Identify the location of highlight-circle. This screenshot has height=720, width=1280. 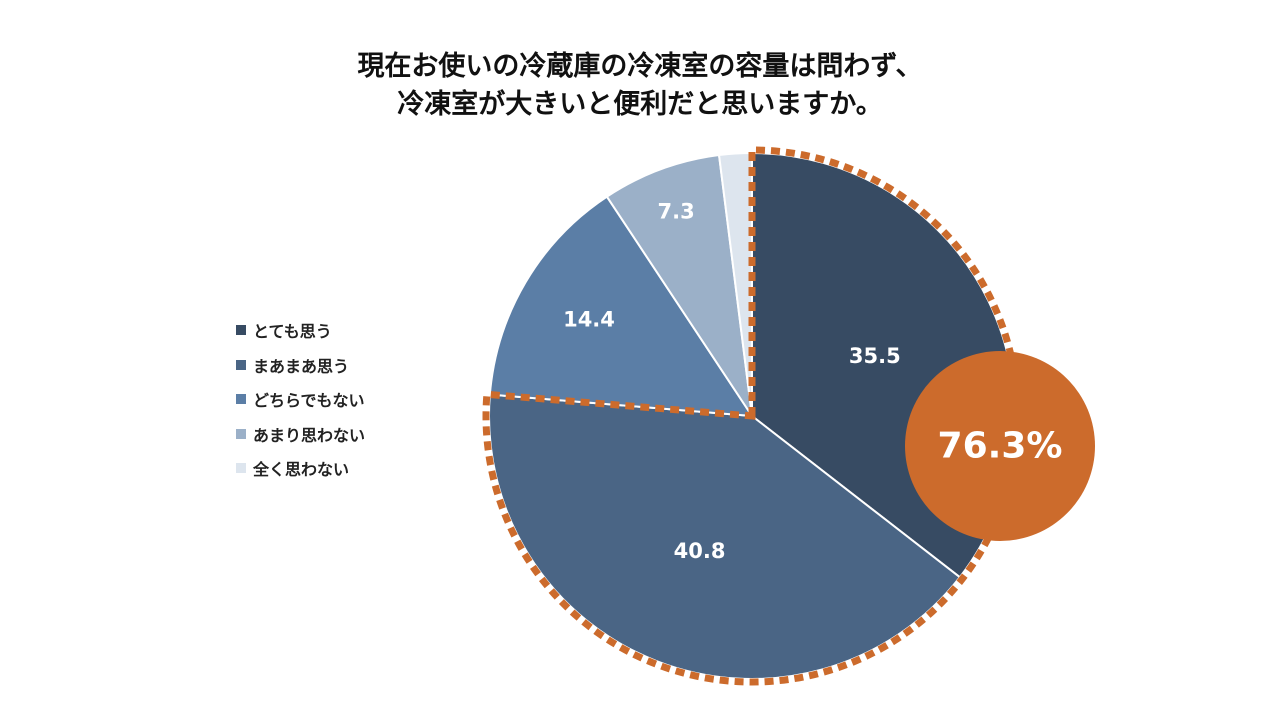
(1000, 446).